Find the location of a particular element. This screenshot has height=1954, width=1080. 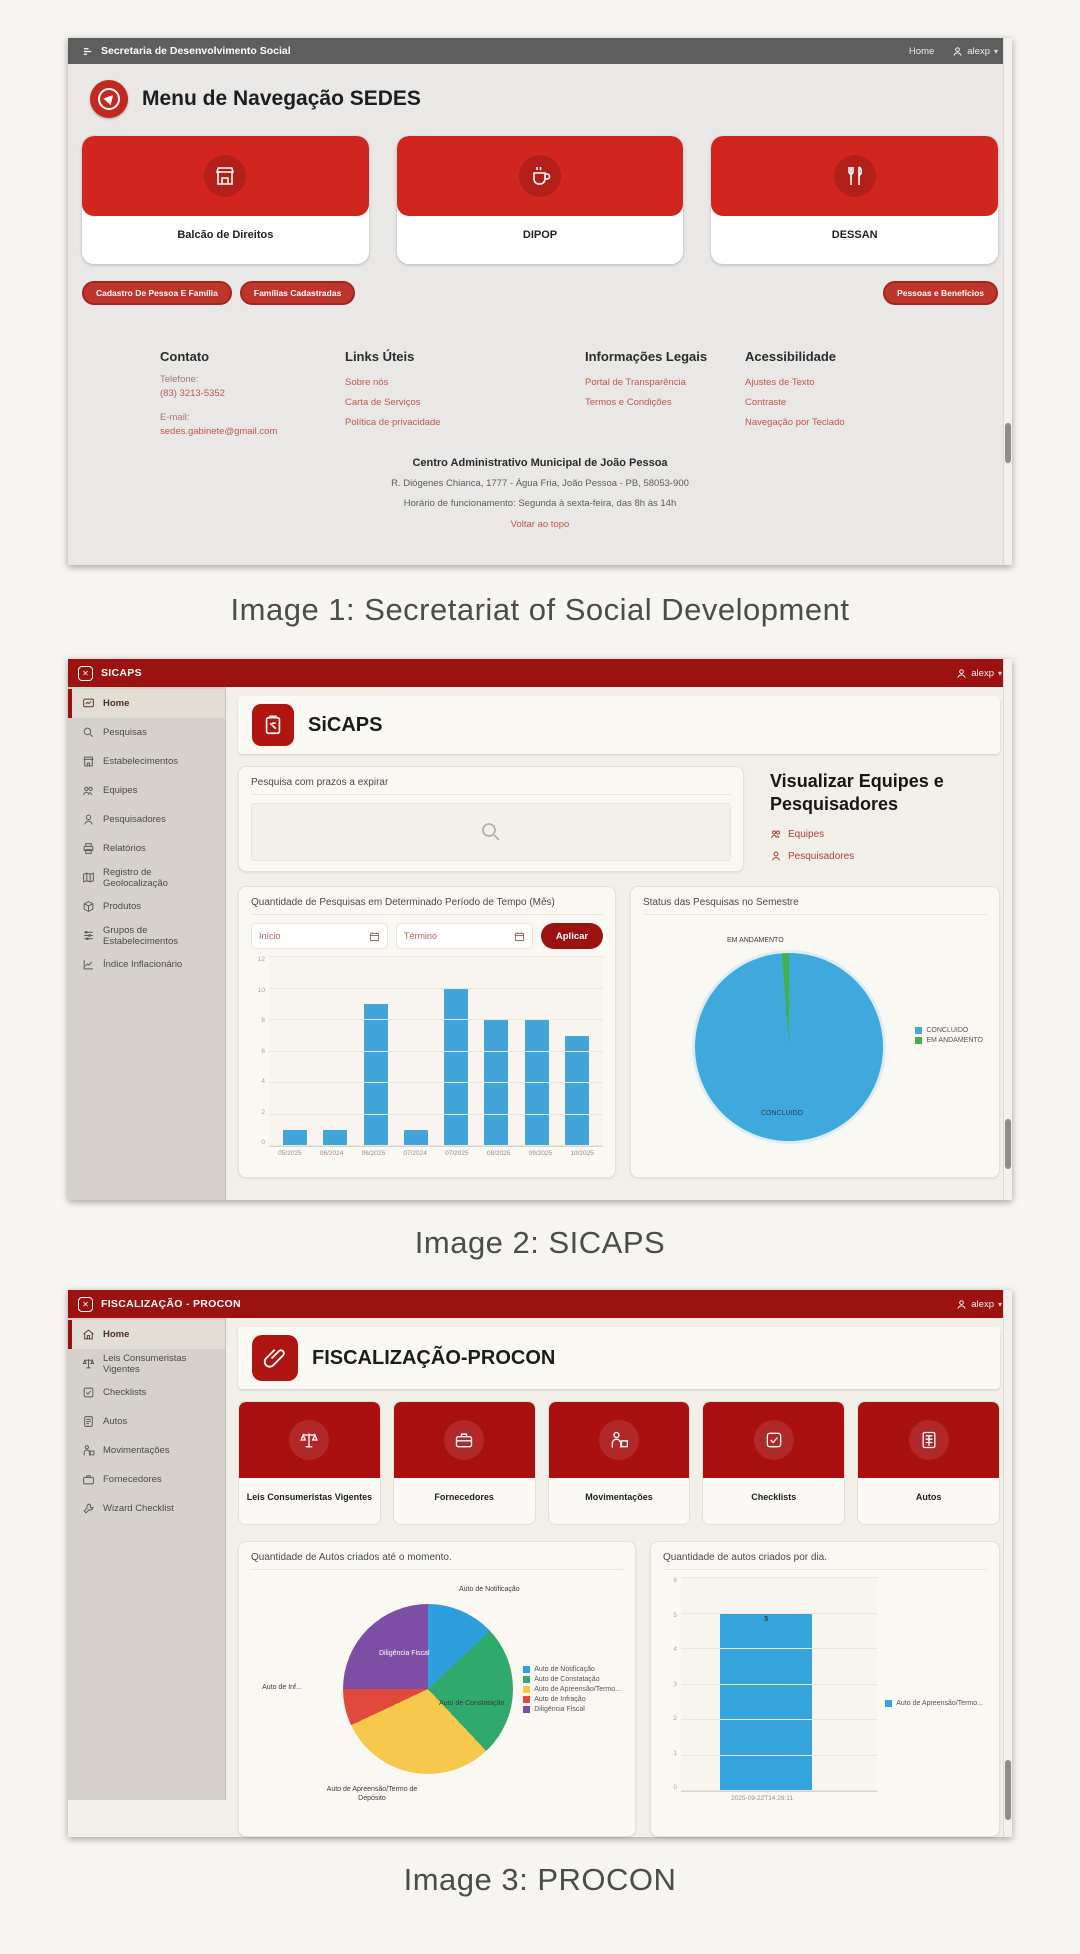

card-balcao-de-direitos: Balcão de Direitos is located at coordinates (225, 200).